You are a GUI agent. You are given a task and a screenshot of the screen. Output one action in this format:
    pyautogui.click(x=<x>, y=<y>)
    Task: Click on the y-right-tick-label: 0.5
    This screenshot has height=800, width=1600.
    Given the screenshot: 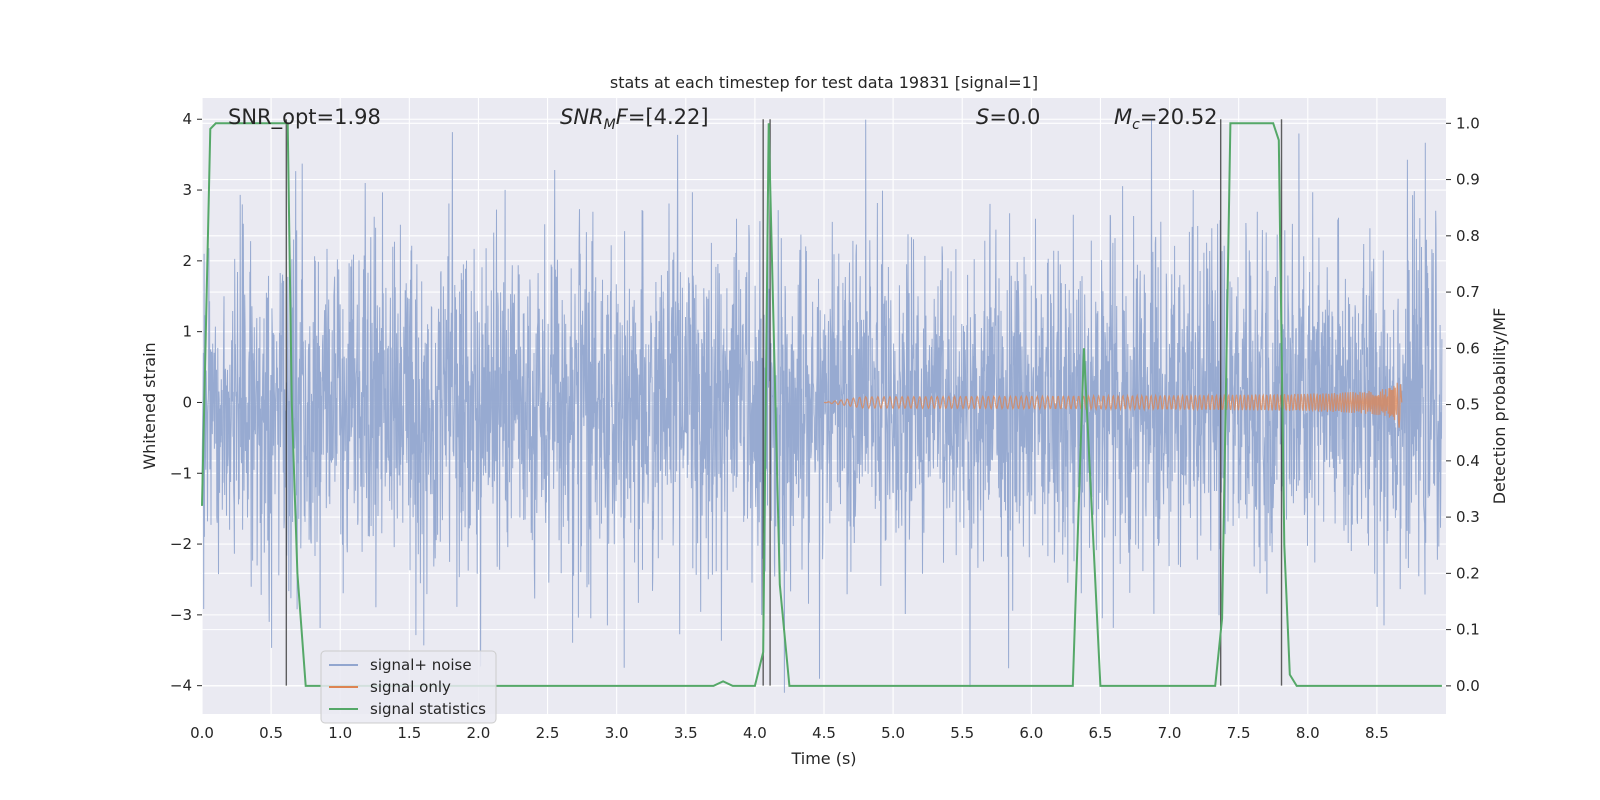 What is the action you would take?
    pyautogui.click(x=1468, y=405)
    